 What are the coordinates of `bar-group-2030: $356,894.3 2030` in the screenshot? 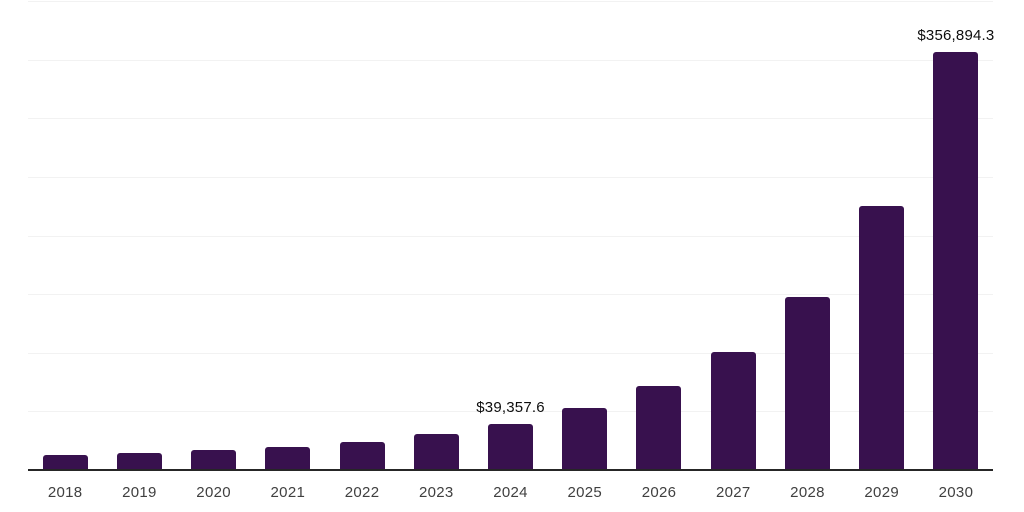 It's located at (956, 251).